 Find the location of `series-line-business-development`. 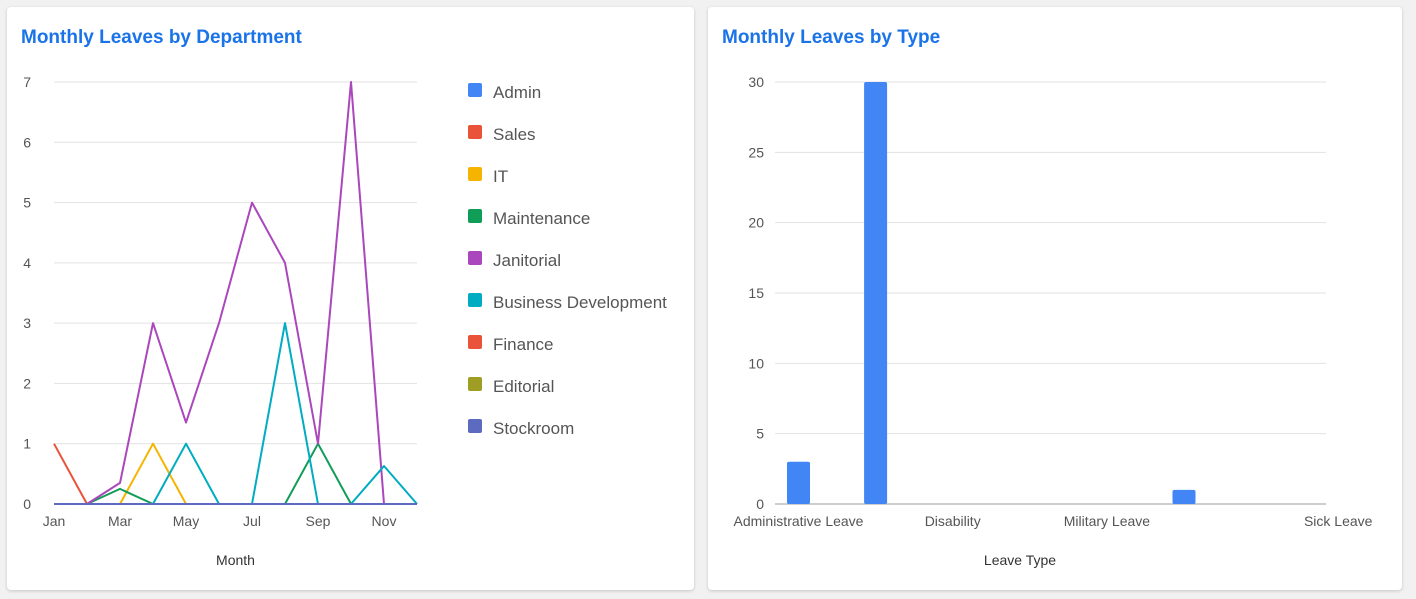

series-line-business-development is located at coordinates (236, 413).